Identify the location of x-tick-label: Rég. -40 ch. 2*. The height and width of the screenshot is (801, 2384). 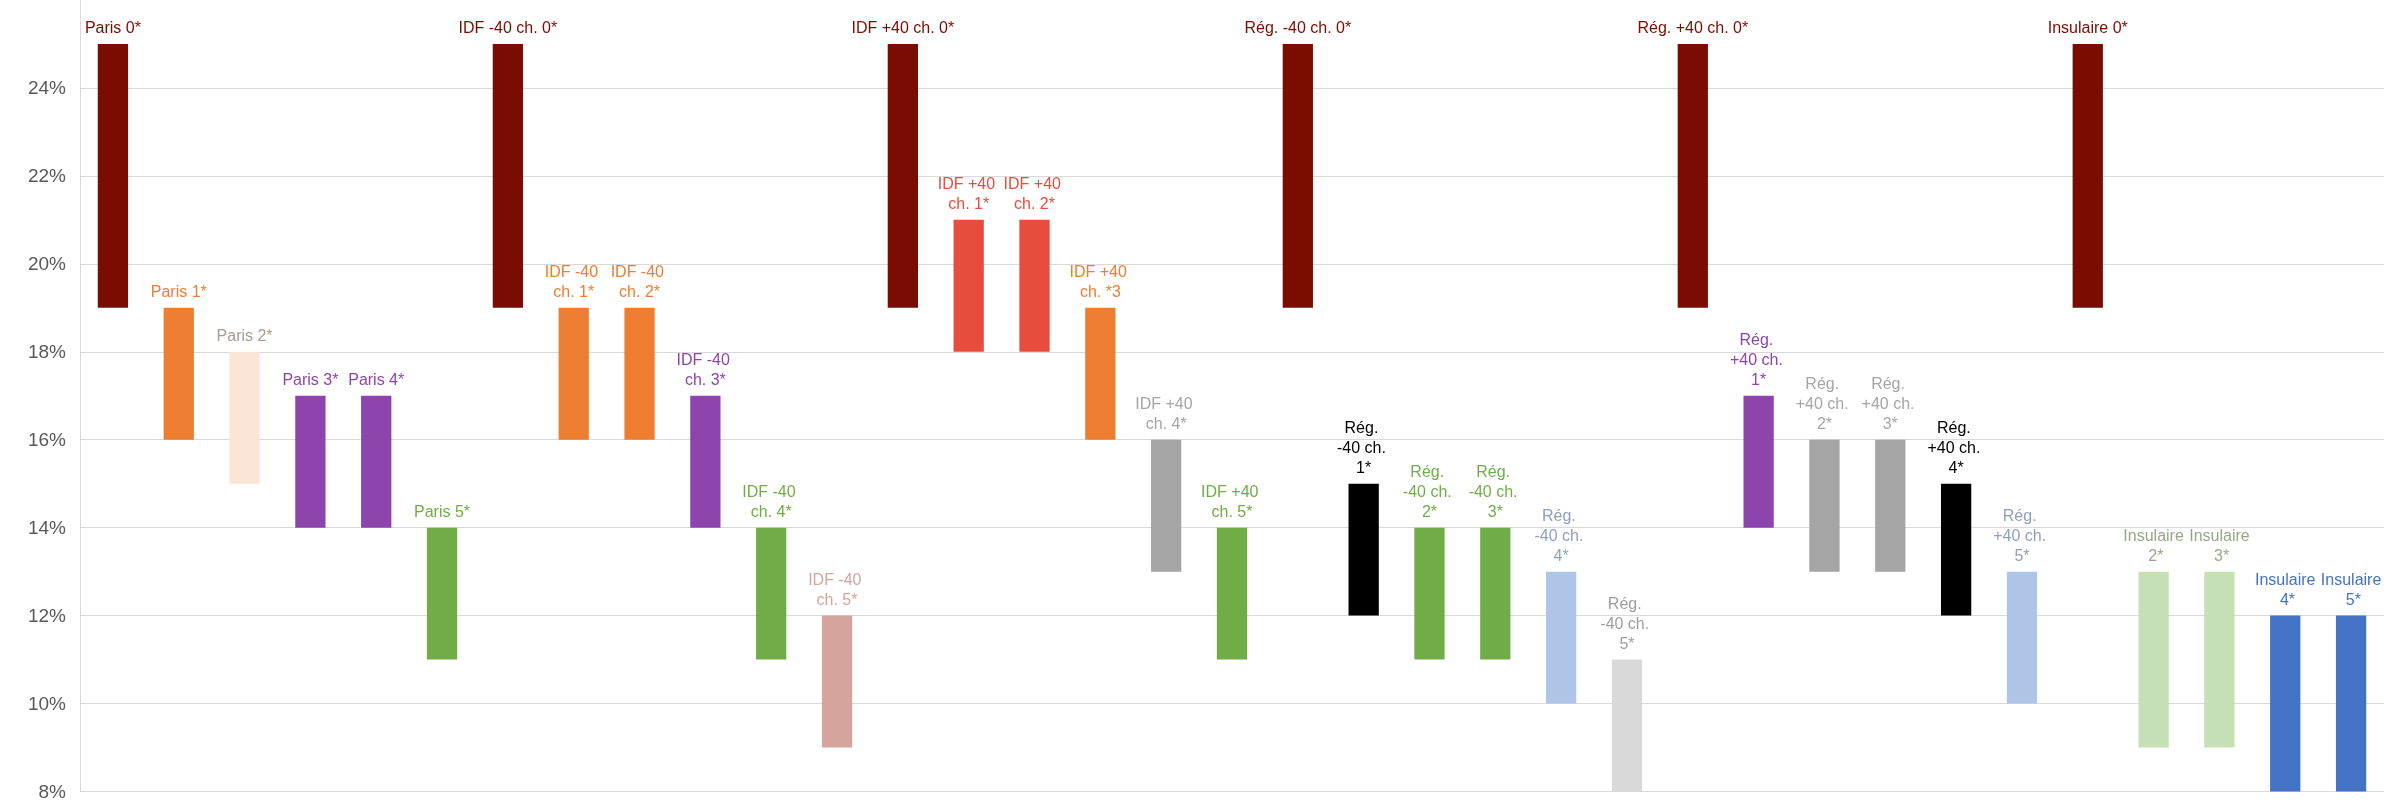
(1429, 492).